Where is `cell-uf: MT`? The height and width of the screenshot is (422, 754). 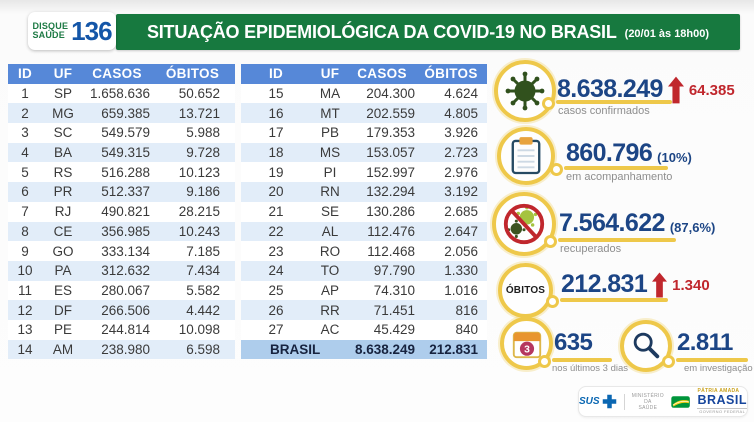
cell-uf: MT is located at coordinates (330, 113).